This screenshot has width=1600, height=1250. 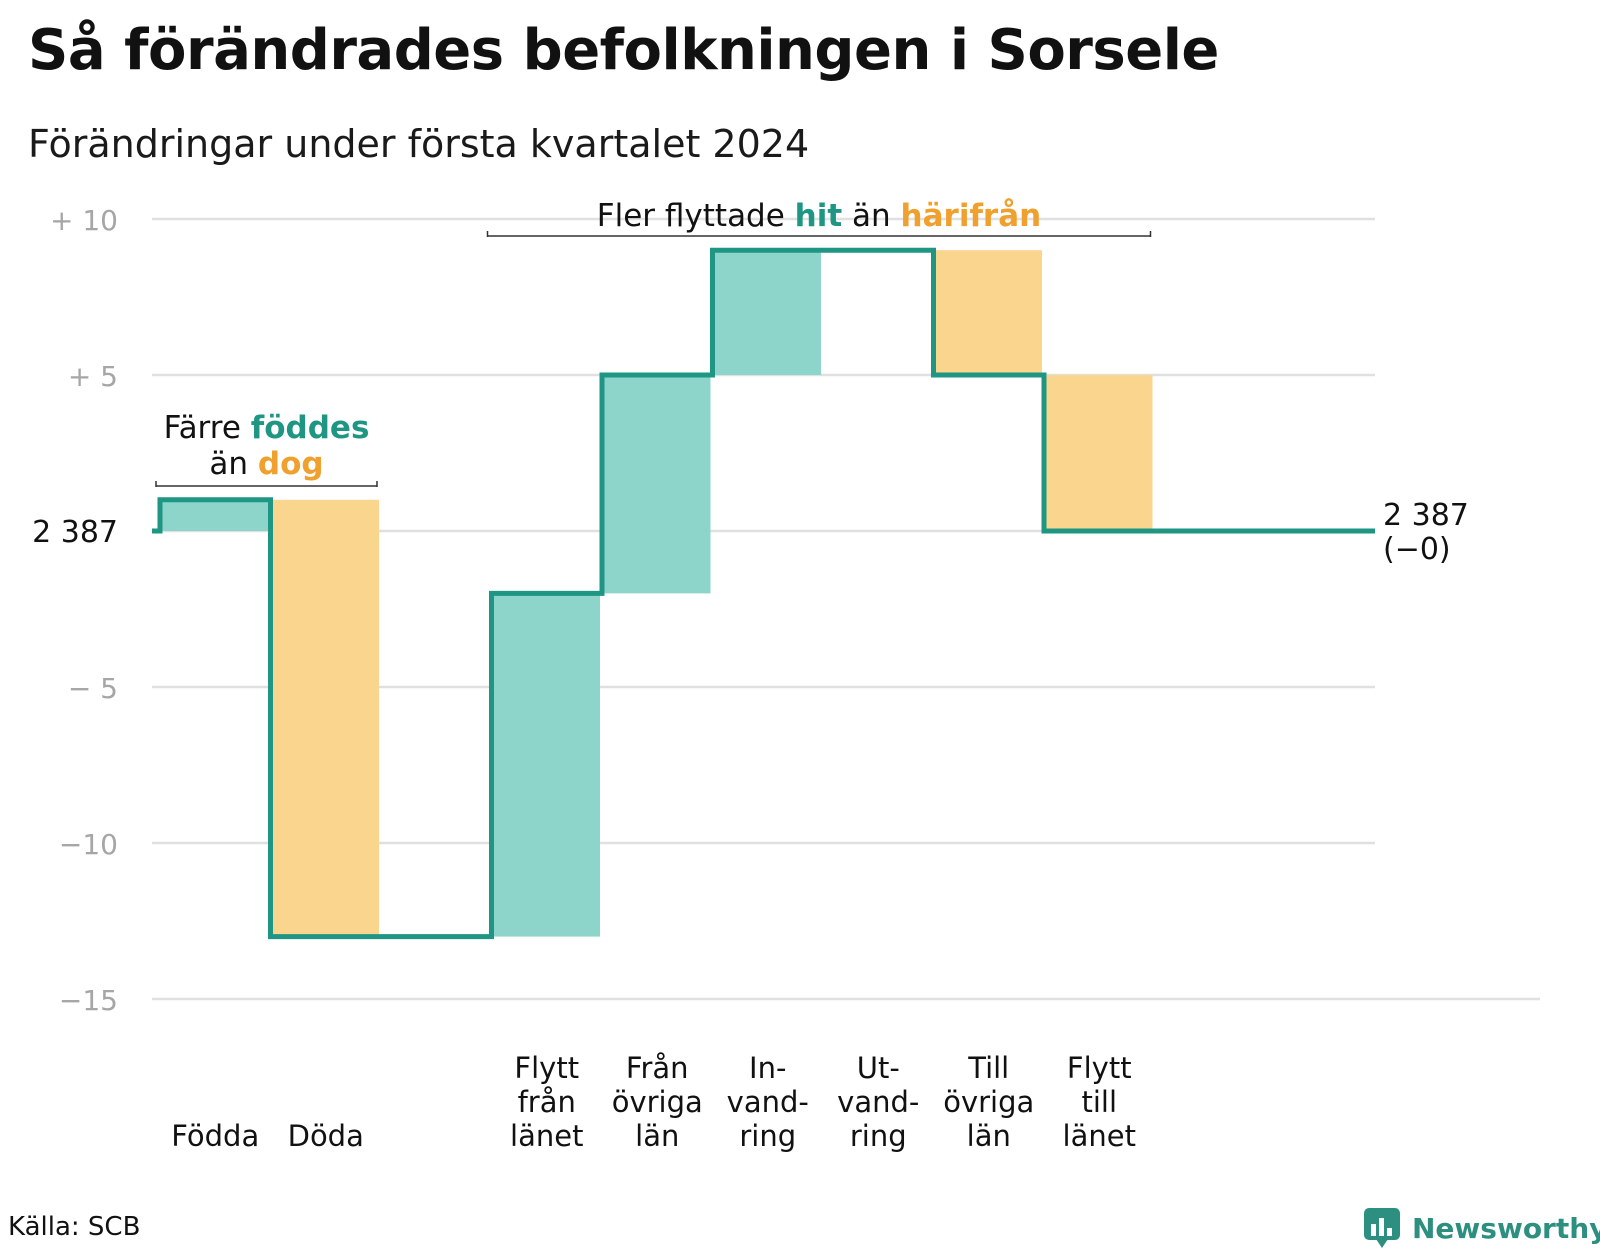 What do you see at coordinates (657, 1068) in the screenshot?
I see `category-label: Från` at bounding box center [657, 1068].